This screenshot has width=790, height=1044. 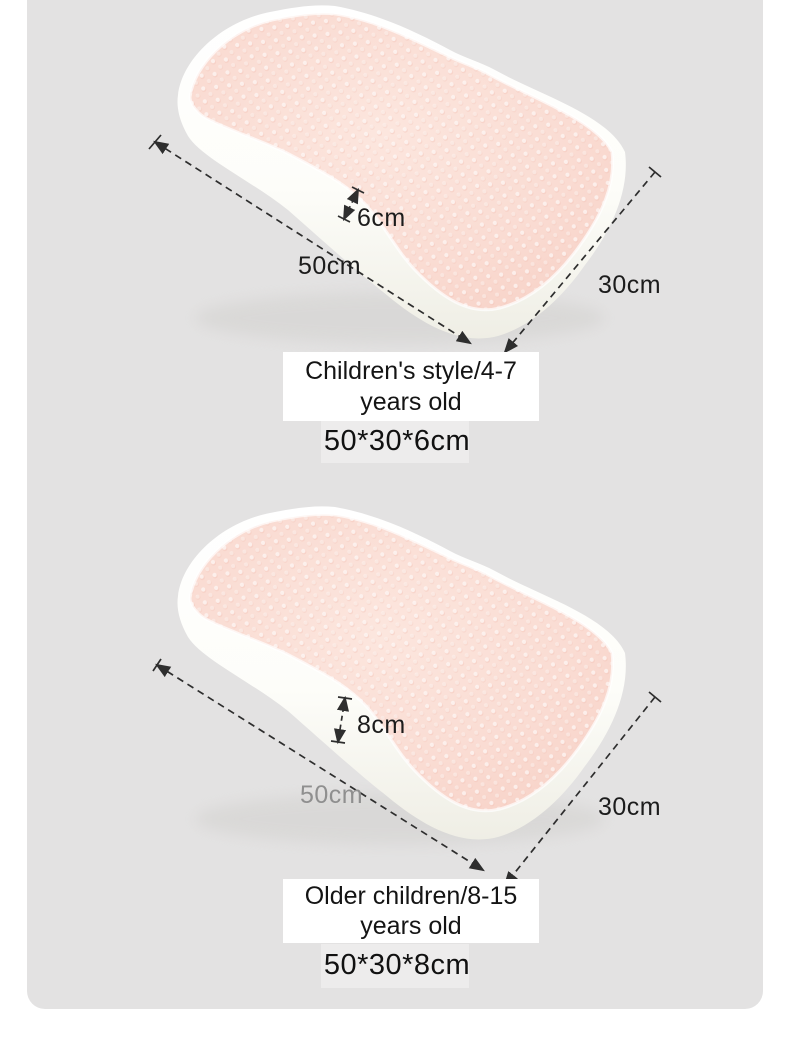 I want to click on height-dimension-line, so click(x=341, y=720).